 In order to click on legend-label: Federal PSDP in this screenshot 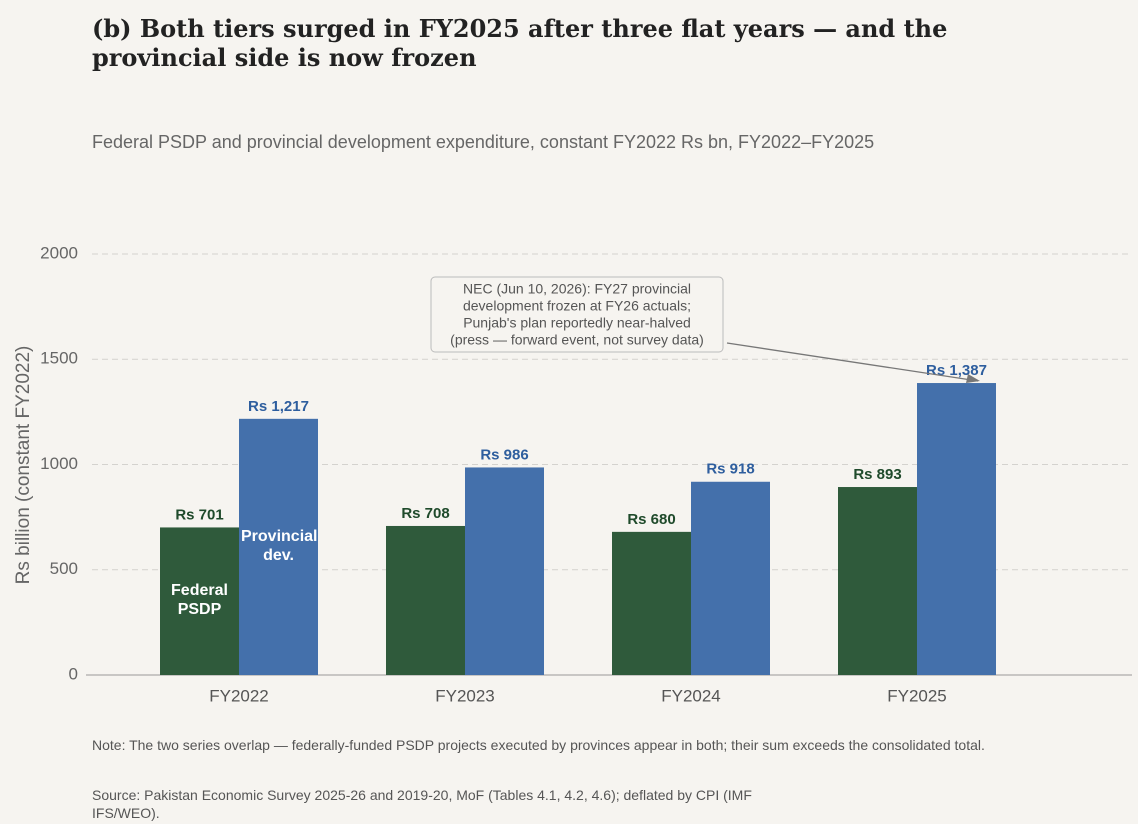, I will do `click(199, 600)`.